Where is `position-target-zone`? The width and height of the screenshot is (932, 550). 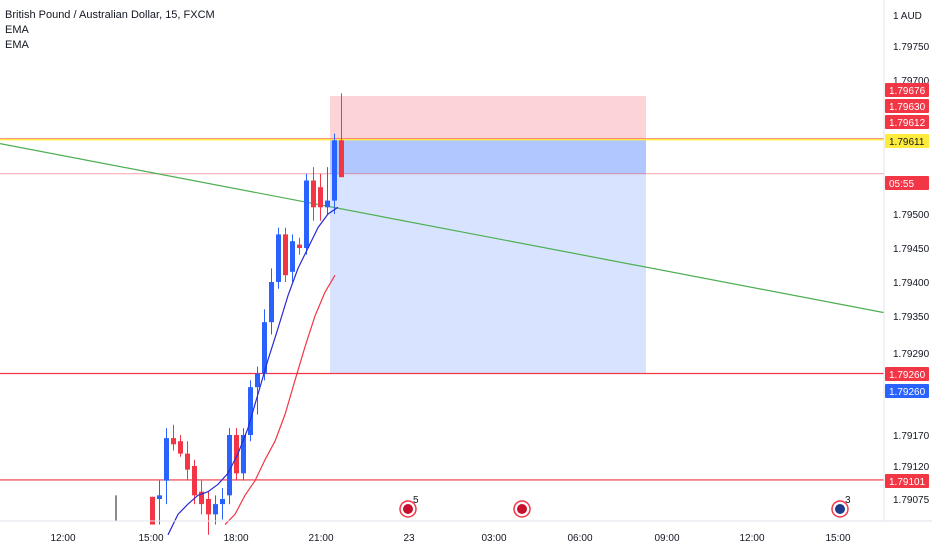 position-target-zone is located at coordinates (488, 256).